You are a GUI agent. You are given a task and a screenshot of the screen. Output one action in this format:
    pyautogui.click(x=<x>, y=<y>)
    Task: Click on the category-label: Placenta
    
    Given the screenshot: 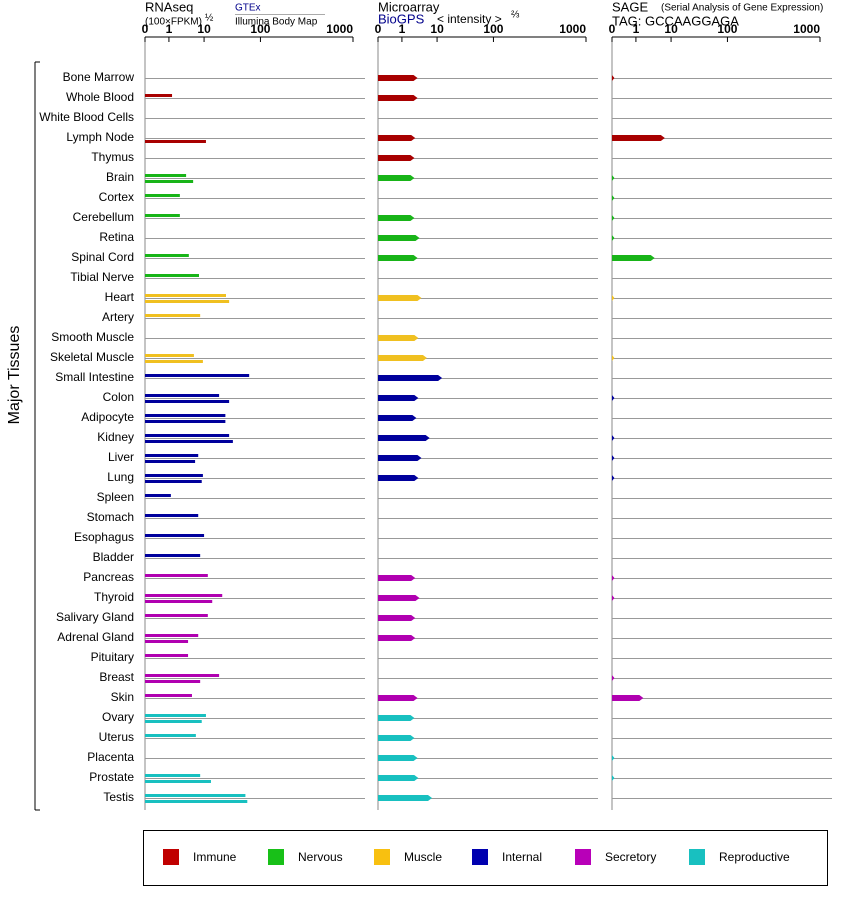 What is the action you would take?
    pyautogui.click(x=110, y=757)
    